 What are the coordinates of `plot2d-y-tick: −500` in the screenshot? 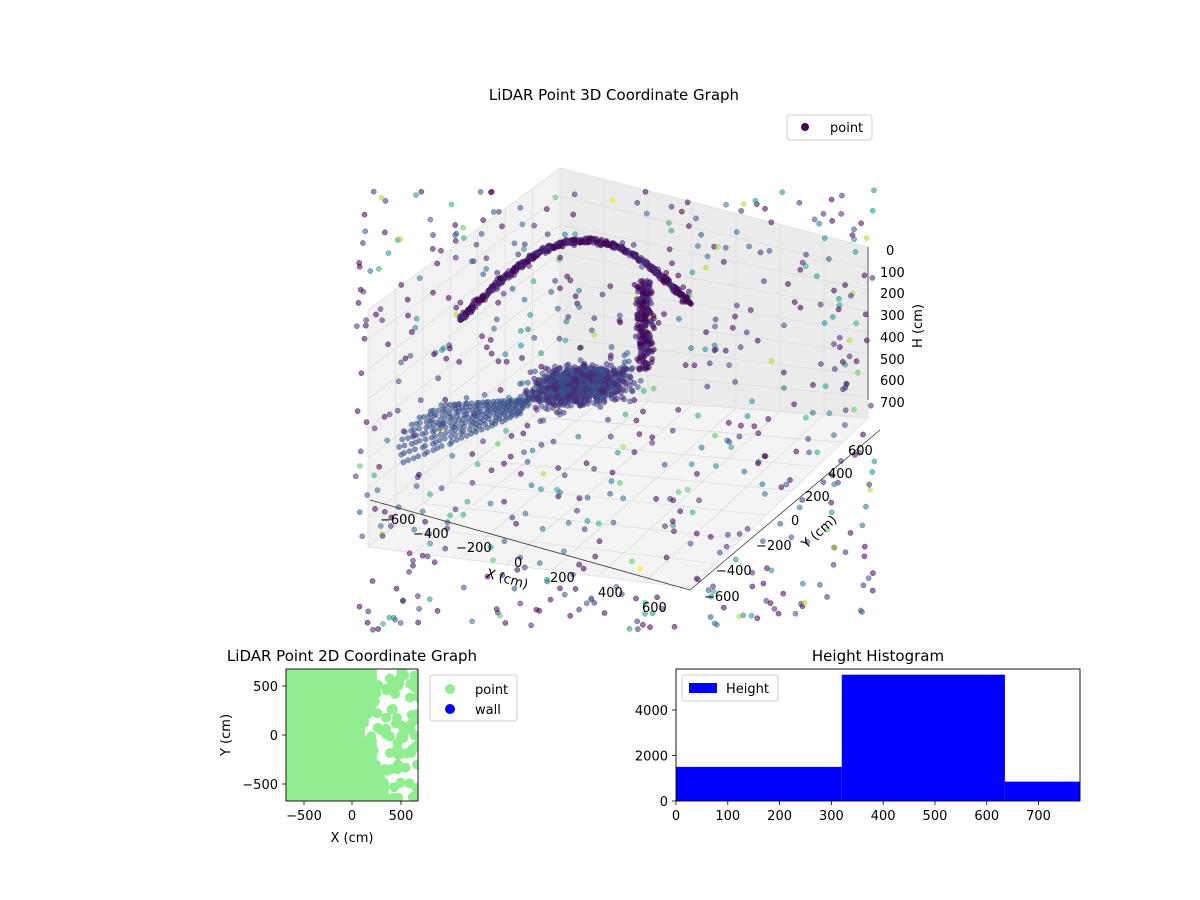 It's located at (260, 785).